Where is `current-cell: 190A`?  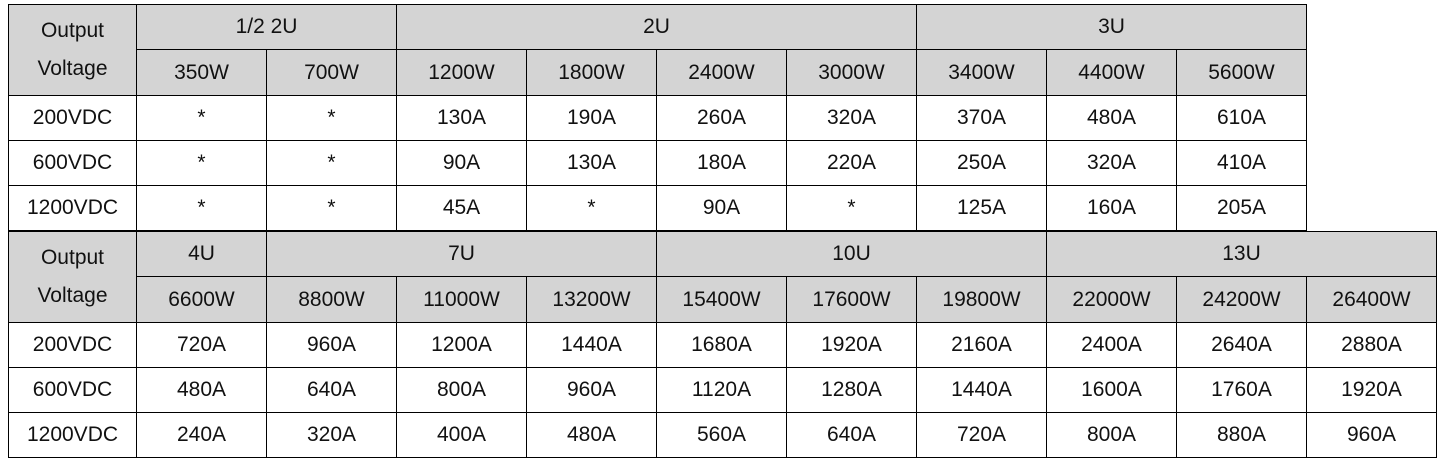 current-cell: 190A is located at coordinates (591, 118).